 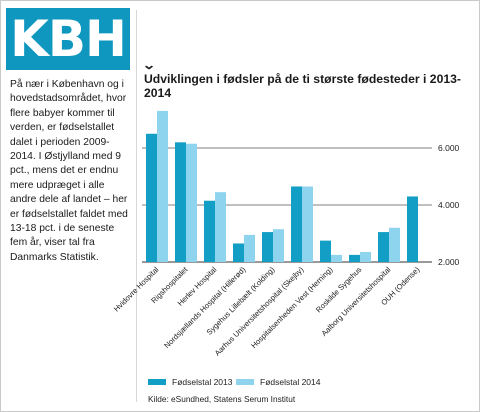 I want to click on legend-item-2013: Fødselstal 2013, so click(x=190, y=382).